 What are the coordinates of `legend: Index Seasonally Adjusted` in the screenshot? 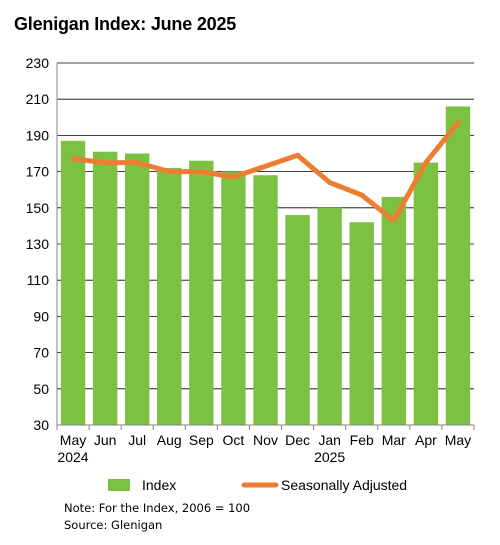 It's located at (257, 485).